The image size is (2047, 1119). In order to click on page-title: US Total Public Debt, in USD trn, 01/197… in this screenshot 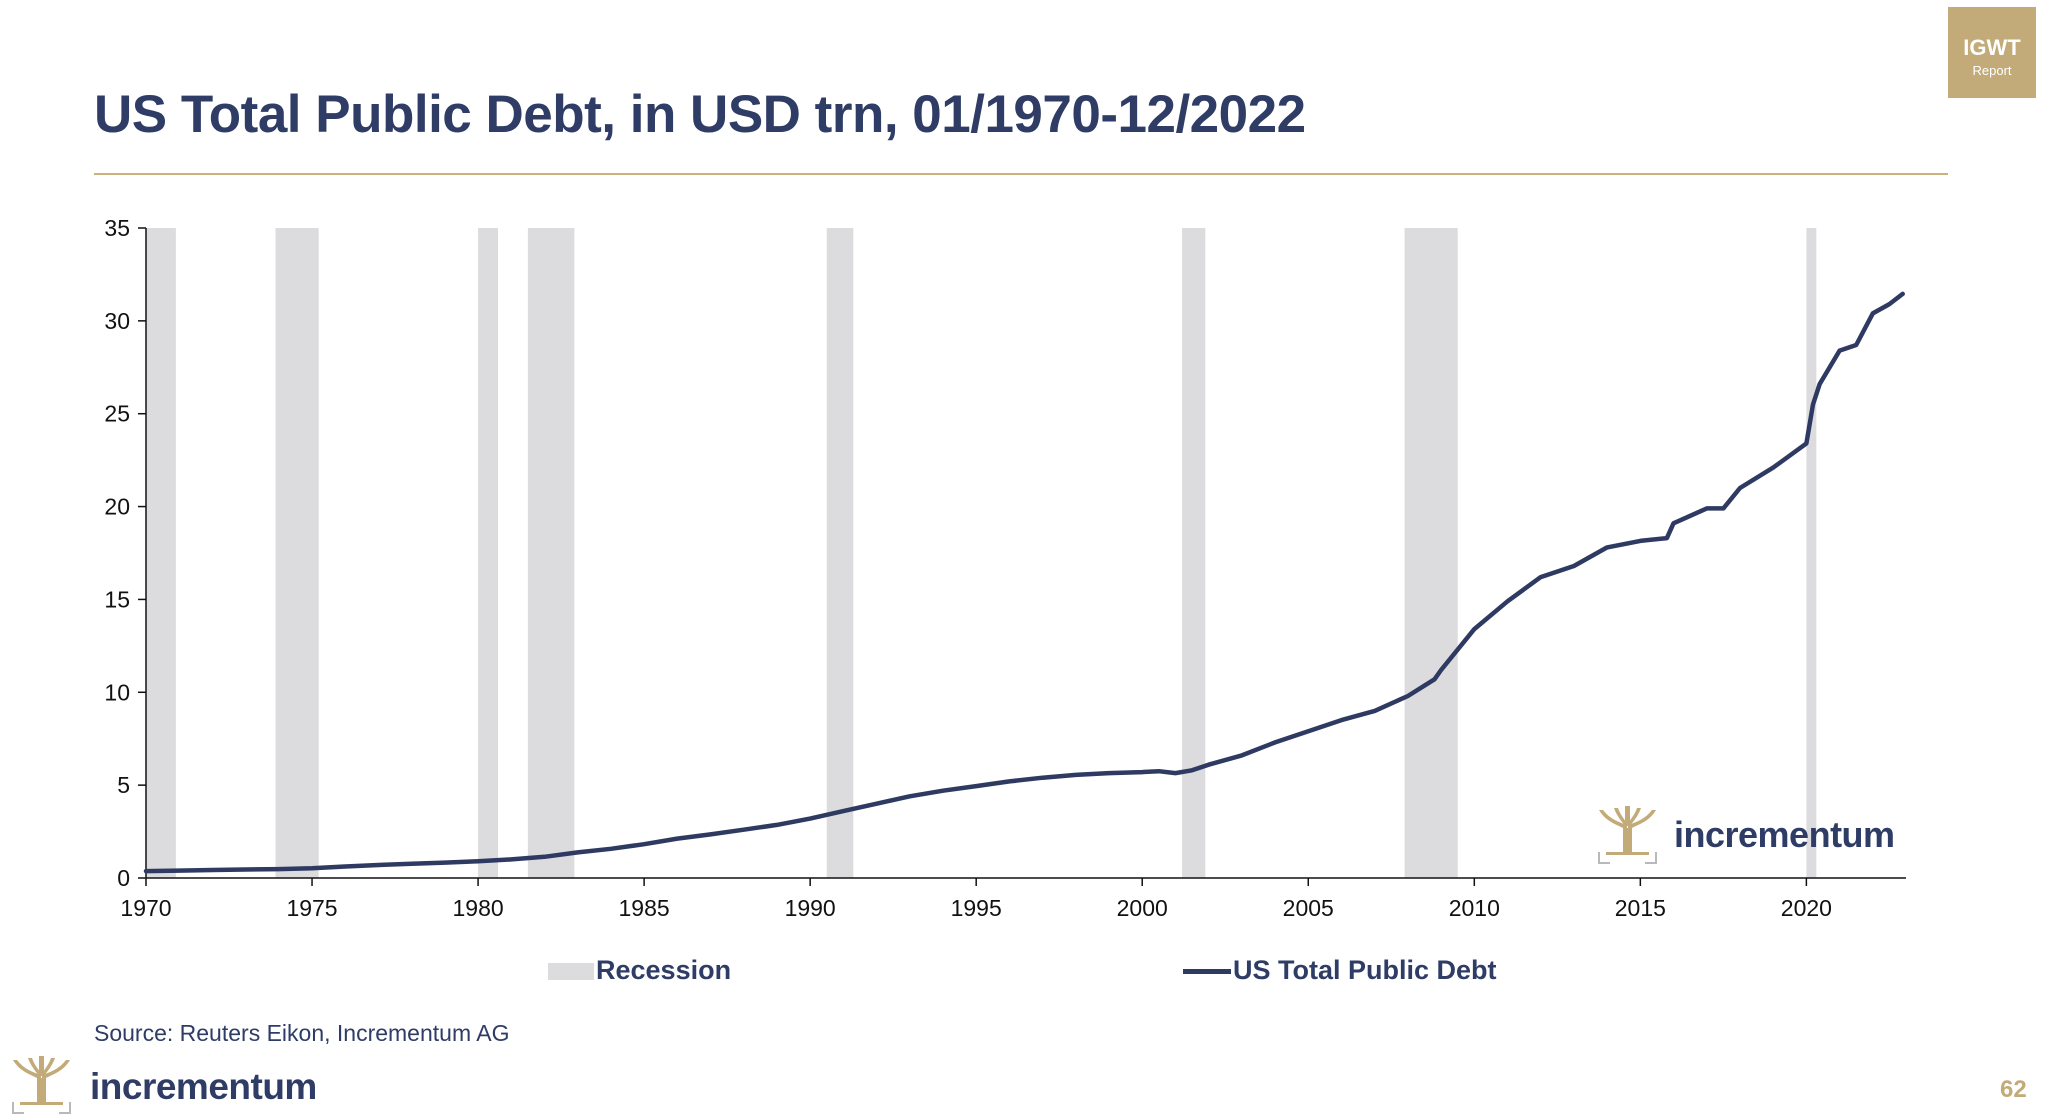, I will do `click(700, 114)`.